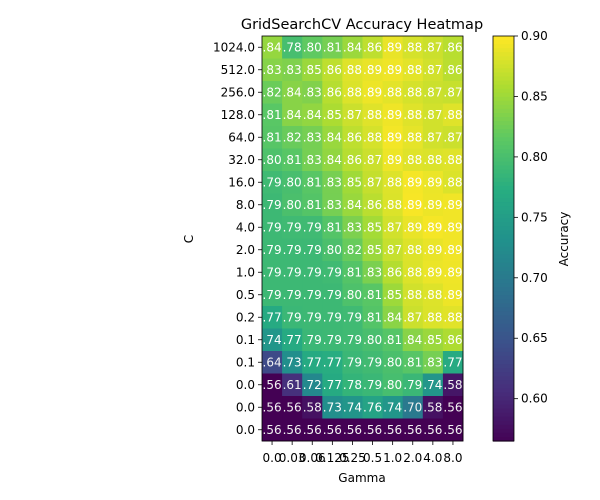 This screenshot has height=500, width=600. I want to click on x-tick-label: 0.5, so click(372, 458).